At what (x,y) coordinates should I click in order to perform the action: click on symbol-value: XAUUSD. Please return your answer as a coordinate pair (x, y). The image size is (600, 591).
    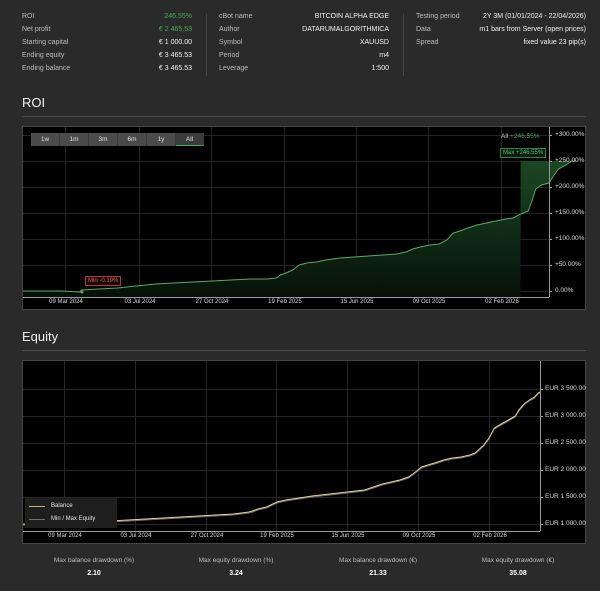
    Looking at the image, I should click on (374, 42).